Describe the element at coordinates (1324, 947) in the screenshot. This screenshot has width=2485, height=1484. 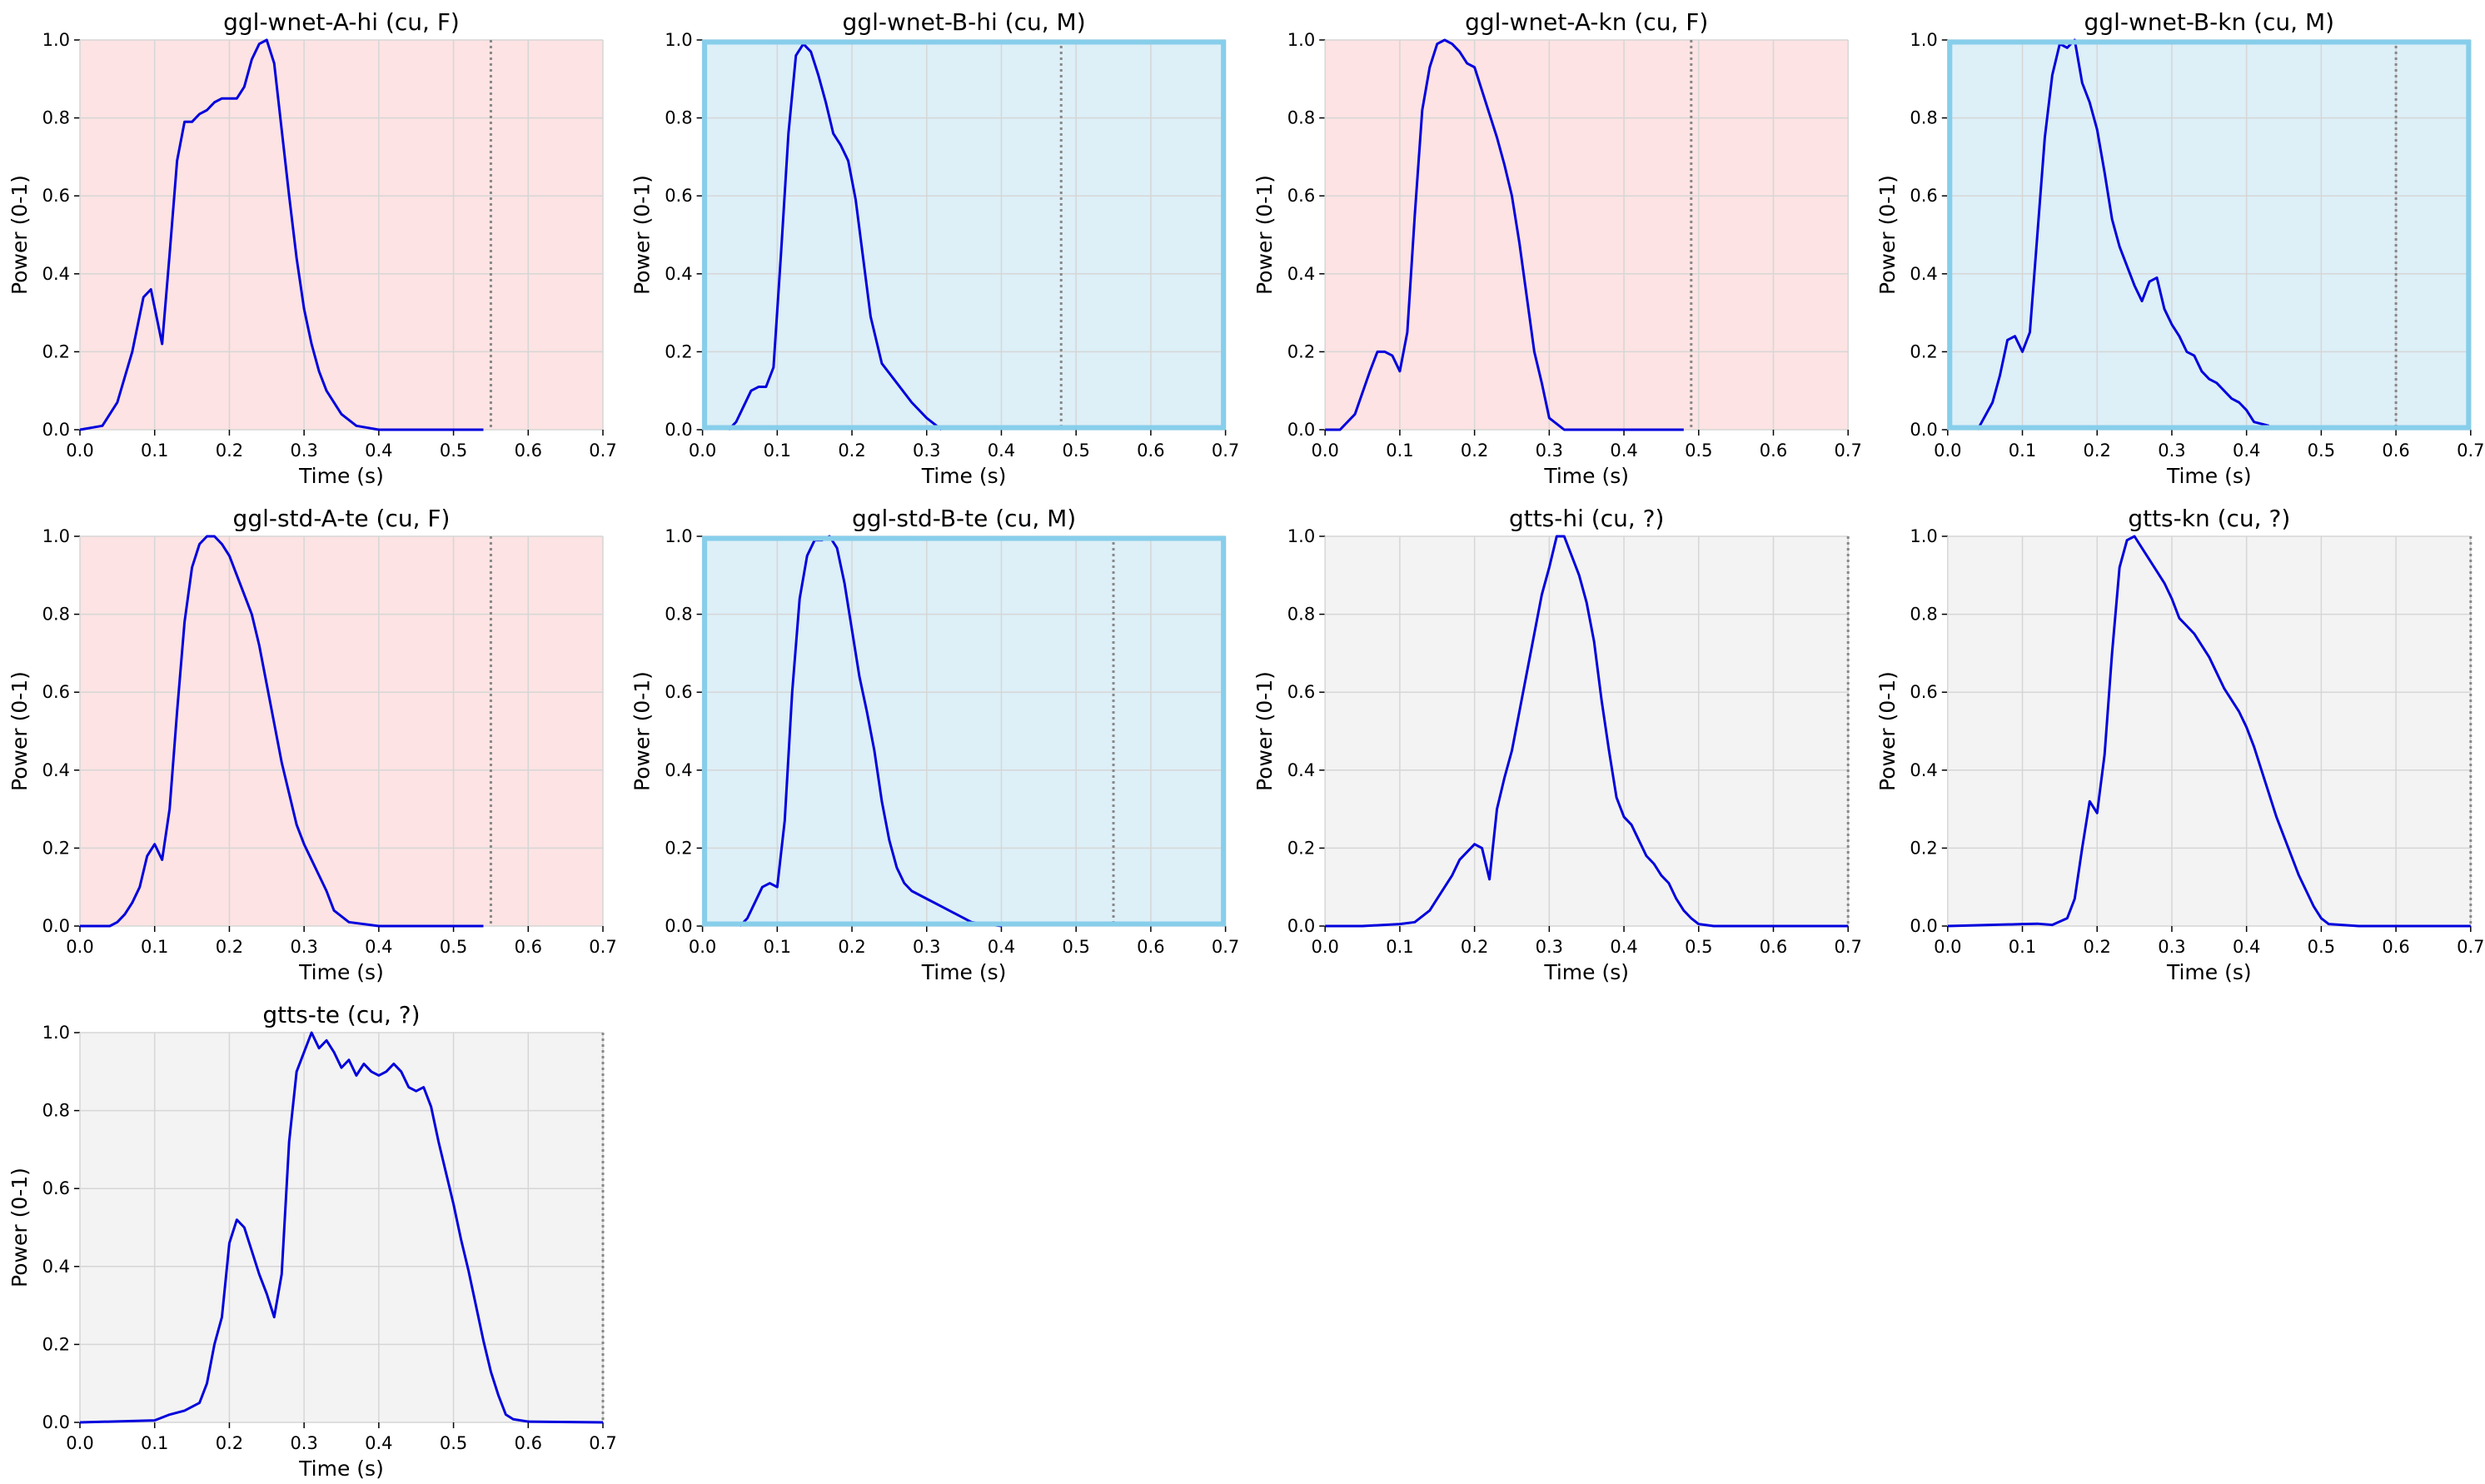
I see `x-tick-label: 0.0` at that location.